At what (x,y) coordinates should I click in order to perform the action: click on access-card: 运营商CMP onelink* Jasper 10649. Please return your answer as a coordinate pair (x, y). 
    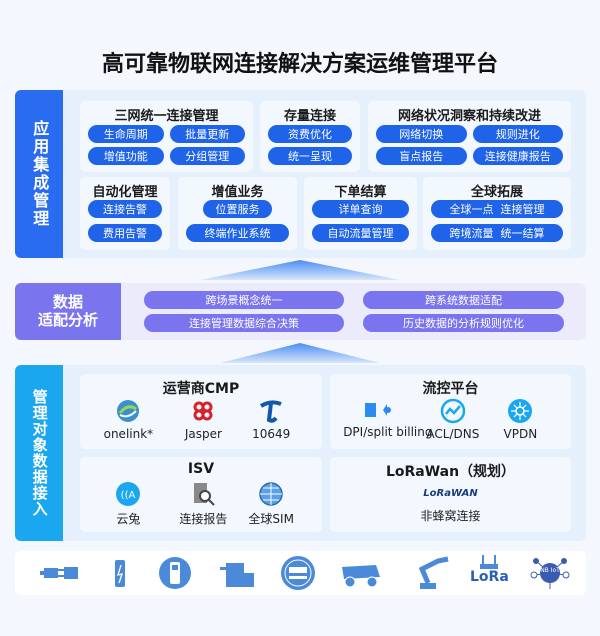
    Looking at the image, I should click on (201, 411).